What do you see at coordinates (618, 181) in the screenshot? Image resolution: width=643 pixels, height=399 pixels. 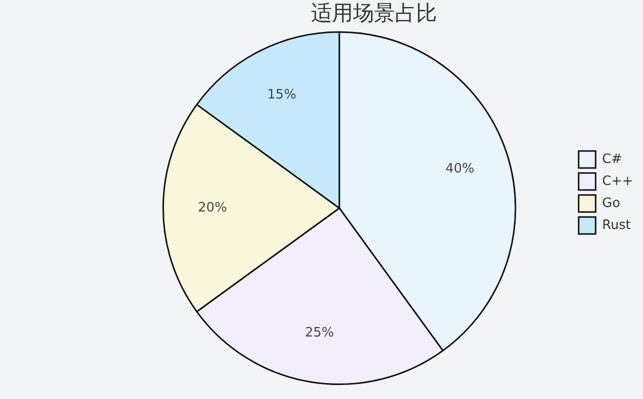 I see `legend-label: C++` at bounding box center [618, 181].